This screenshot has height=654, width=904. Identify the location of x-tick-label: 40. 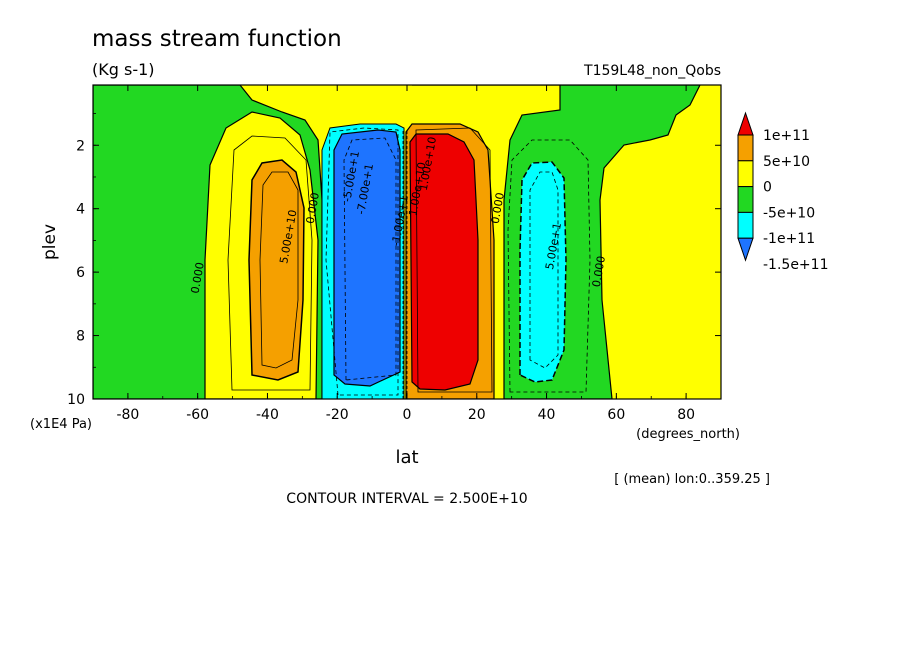
(547, 415).